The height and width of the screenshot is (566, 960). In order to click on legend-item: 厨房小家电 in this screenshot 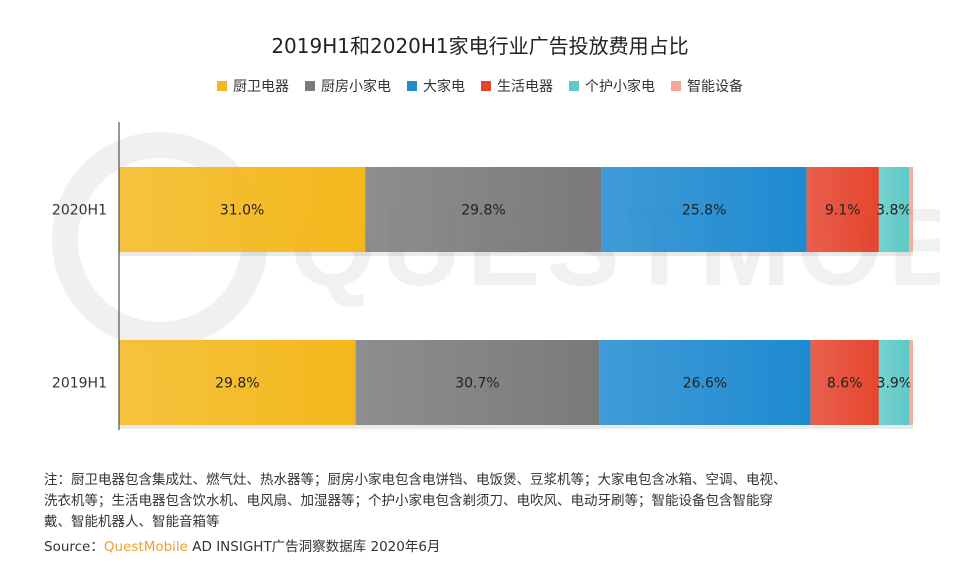, I will do `click(348, 86)`.